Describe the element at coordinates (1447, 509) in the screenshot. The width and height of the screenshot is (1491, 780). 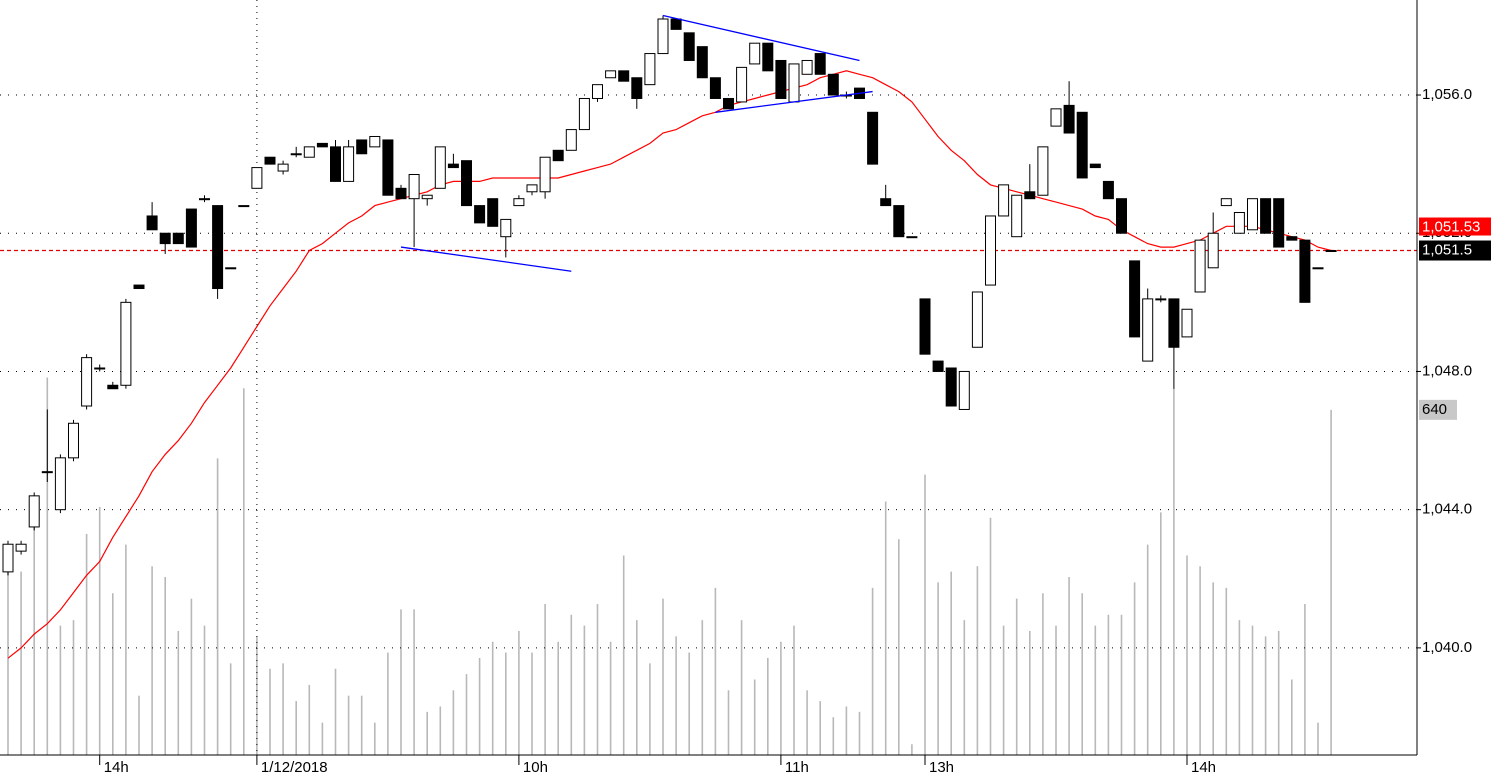
I see `y-tick-label: 1,044.0` at that location.